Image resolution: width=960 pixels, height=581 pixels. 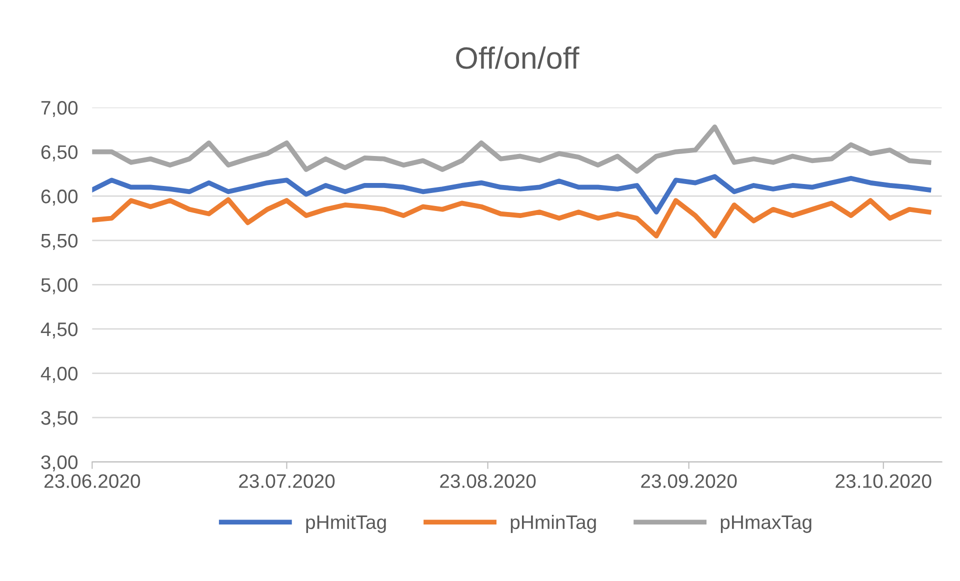 I want to click on x-tick-label: 23.08.2020, so click(x=488, y=481).